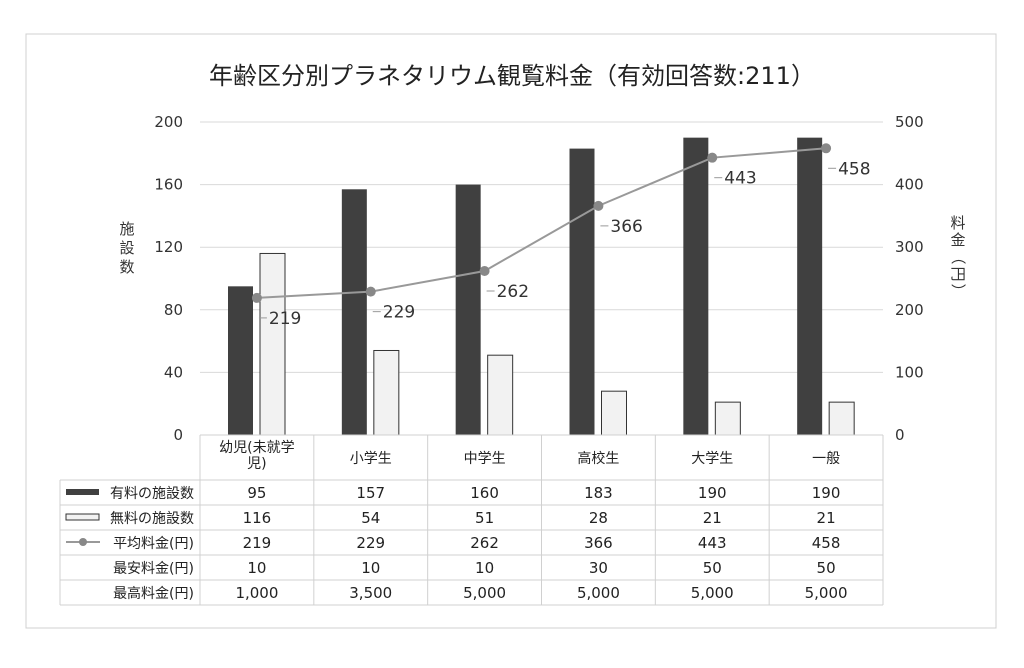 The width and height of the screenshot is (1024, 668). Describe the element at coordinates (909, 310) in the screenshot. I see `y-right-tick-label: 200` at that location.